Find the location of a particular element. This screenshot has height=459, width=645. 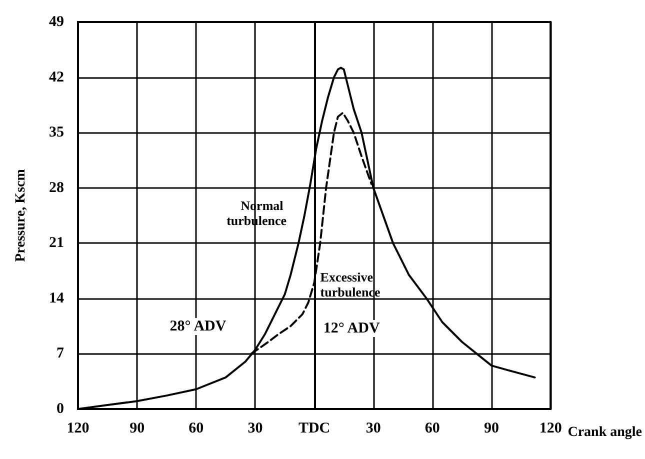

y-tick-label: 21 is located at coordinates (56, 243).